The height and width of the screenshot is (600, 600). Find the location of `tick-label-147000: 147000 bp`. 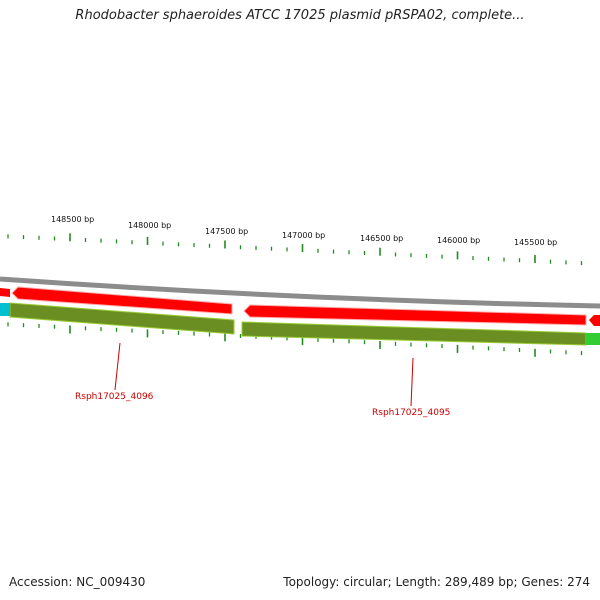

tick-label-147000: 147000 bp is located at coordinates (303, 235).